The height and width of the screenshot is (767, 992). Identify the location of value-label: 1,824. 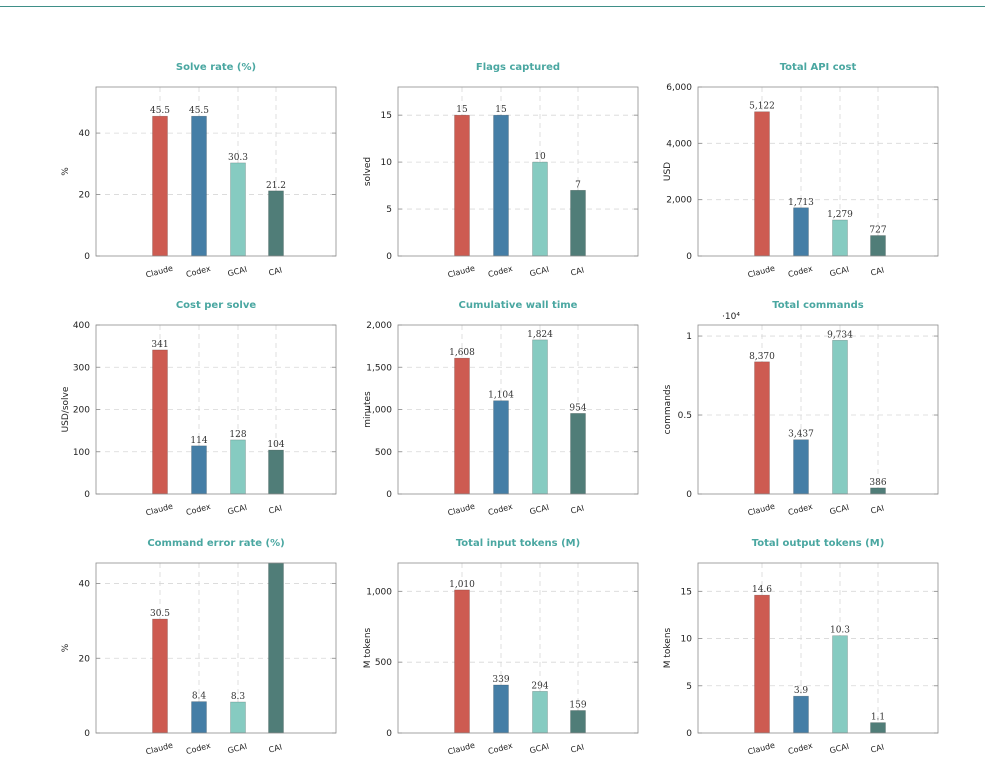
(540, 335).